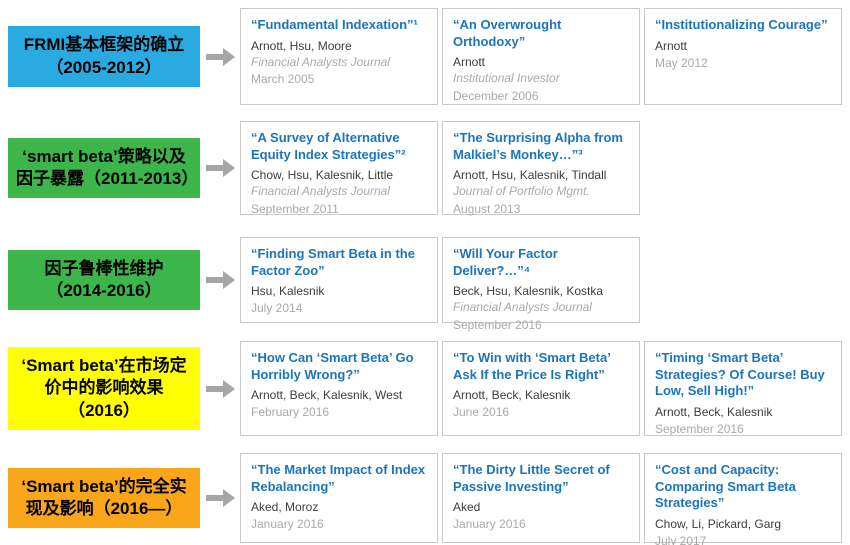 The image size is (850, 545). What do you see at coordinates (530, 175) in the screenshot?
I see `paper-authors: Arnott, Hsu, Kalesnik, Tindall` at bounding box center [530, 175].